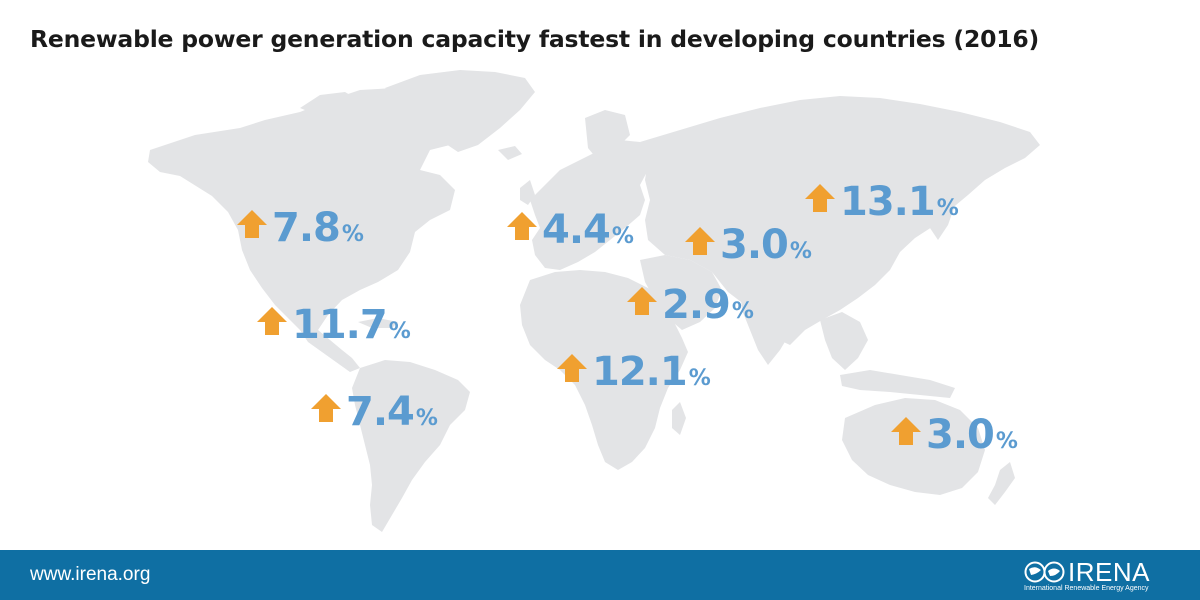  What do you see at coordinates (696, 305) in the screenshot?
I see `stat-value: 2.9` at bounding box center [696, 305].